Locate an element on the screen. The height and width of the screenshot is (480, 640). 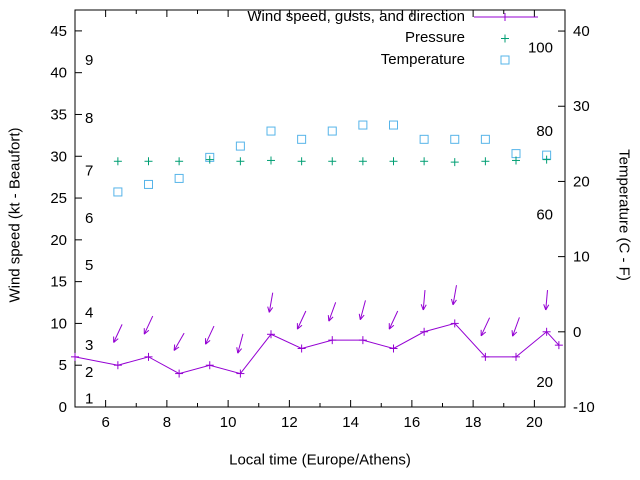
kt-tick-label: 40 is located at coordinates (58, 73).